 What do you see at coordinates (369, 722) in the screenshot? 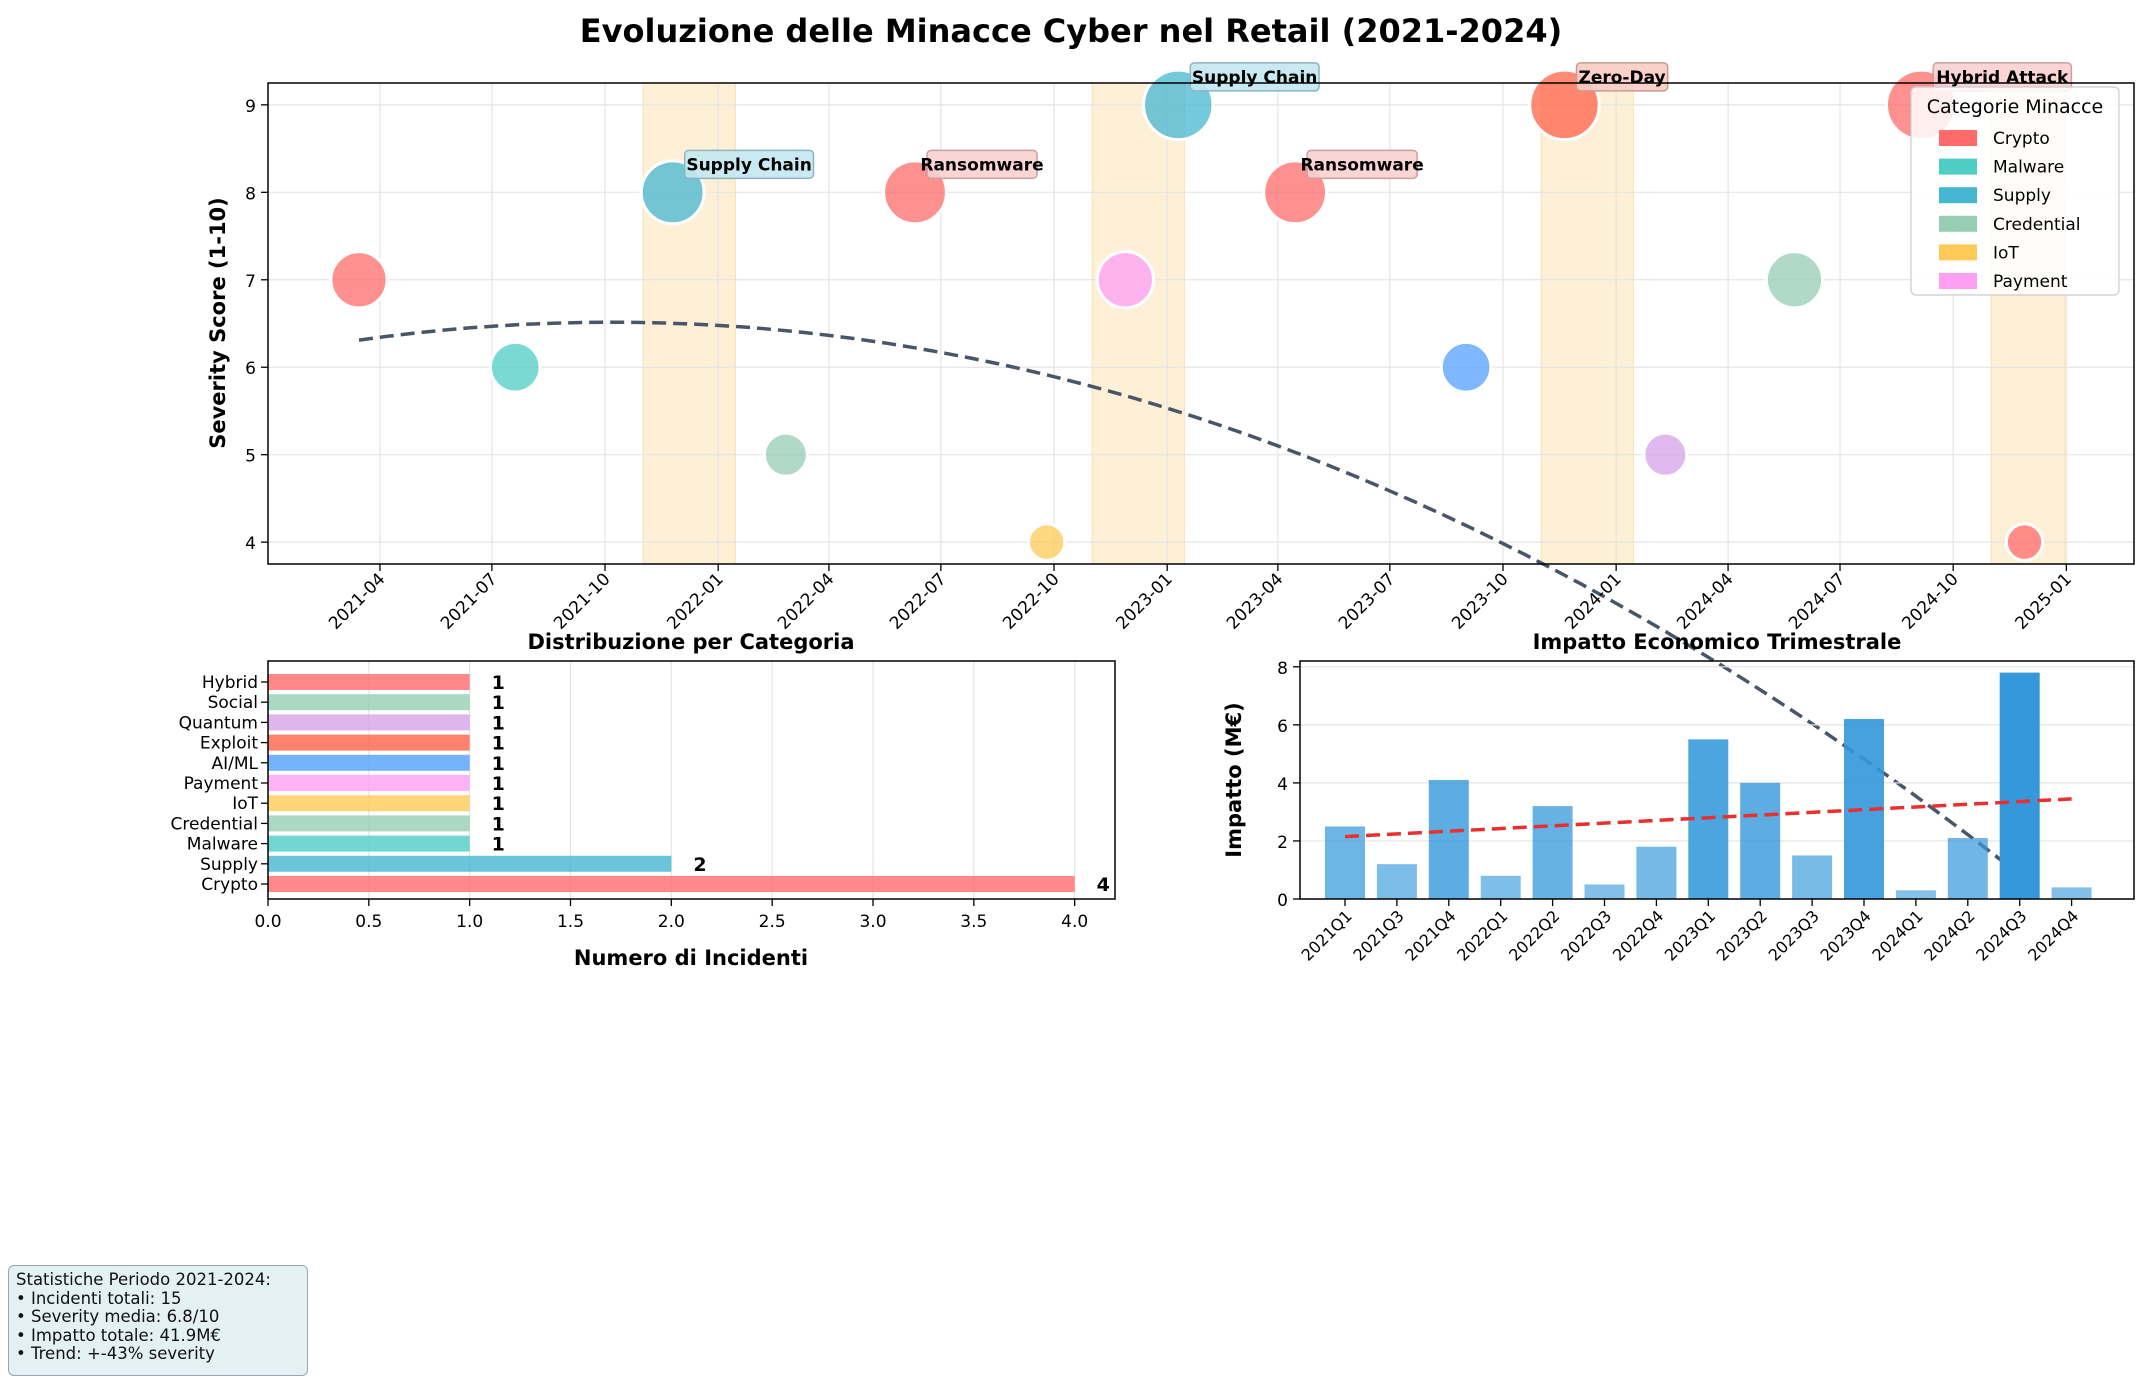
I see `hbar-quantum` at bounding box center [369, 722].